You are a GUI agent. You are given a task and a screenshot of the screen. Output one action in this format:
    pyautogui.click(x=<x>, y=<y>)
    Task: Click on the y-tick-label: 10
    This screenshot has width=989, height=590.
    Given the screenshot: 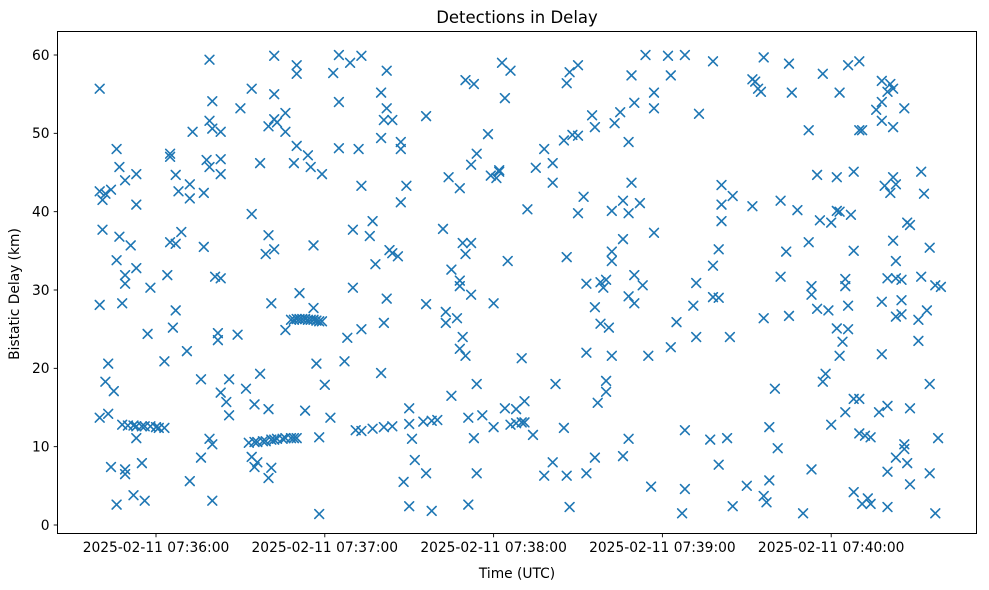 What is the action you would take?
    pyautogui.click(x=41, y=447)
    